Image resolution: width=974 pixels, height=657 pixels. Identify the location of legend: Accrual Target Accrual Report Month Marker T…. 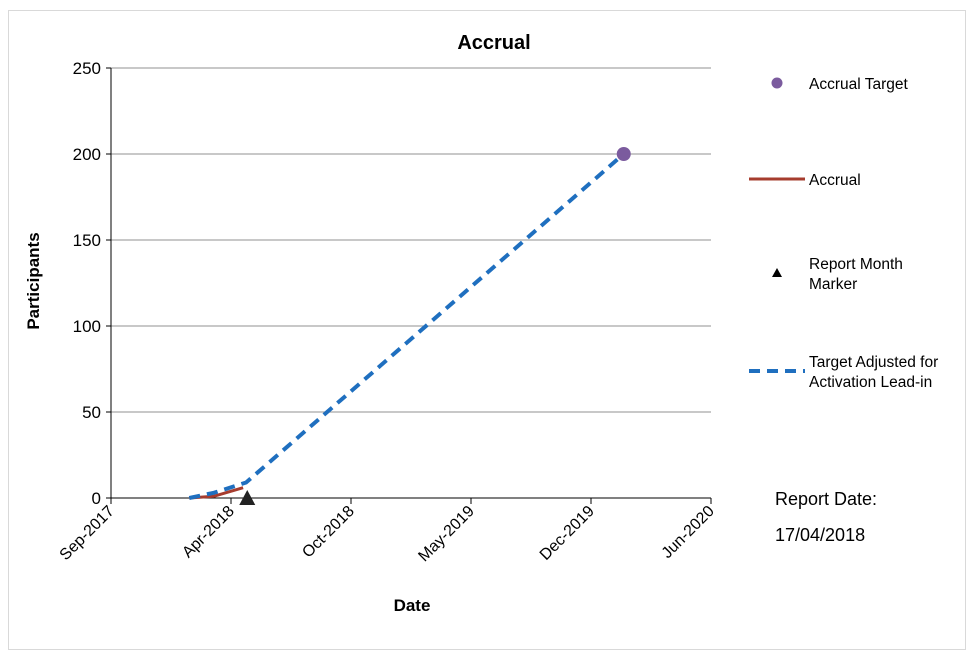
(843, 233).